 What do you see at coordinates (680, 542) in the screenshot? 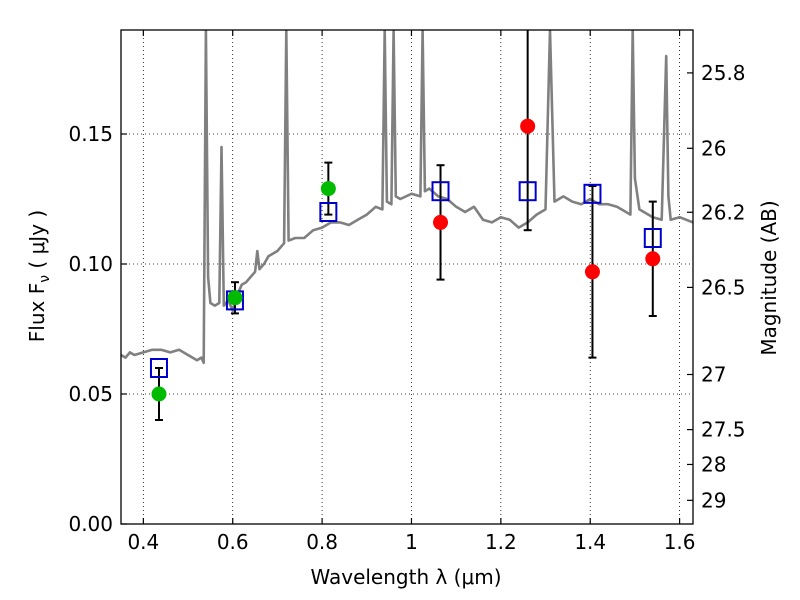
I see `x-tick-label-6: 1.6` at bounding box center [680, 542].